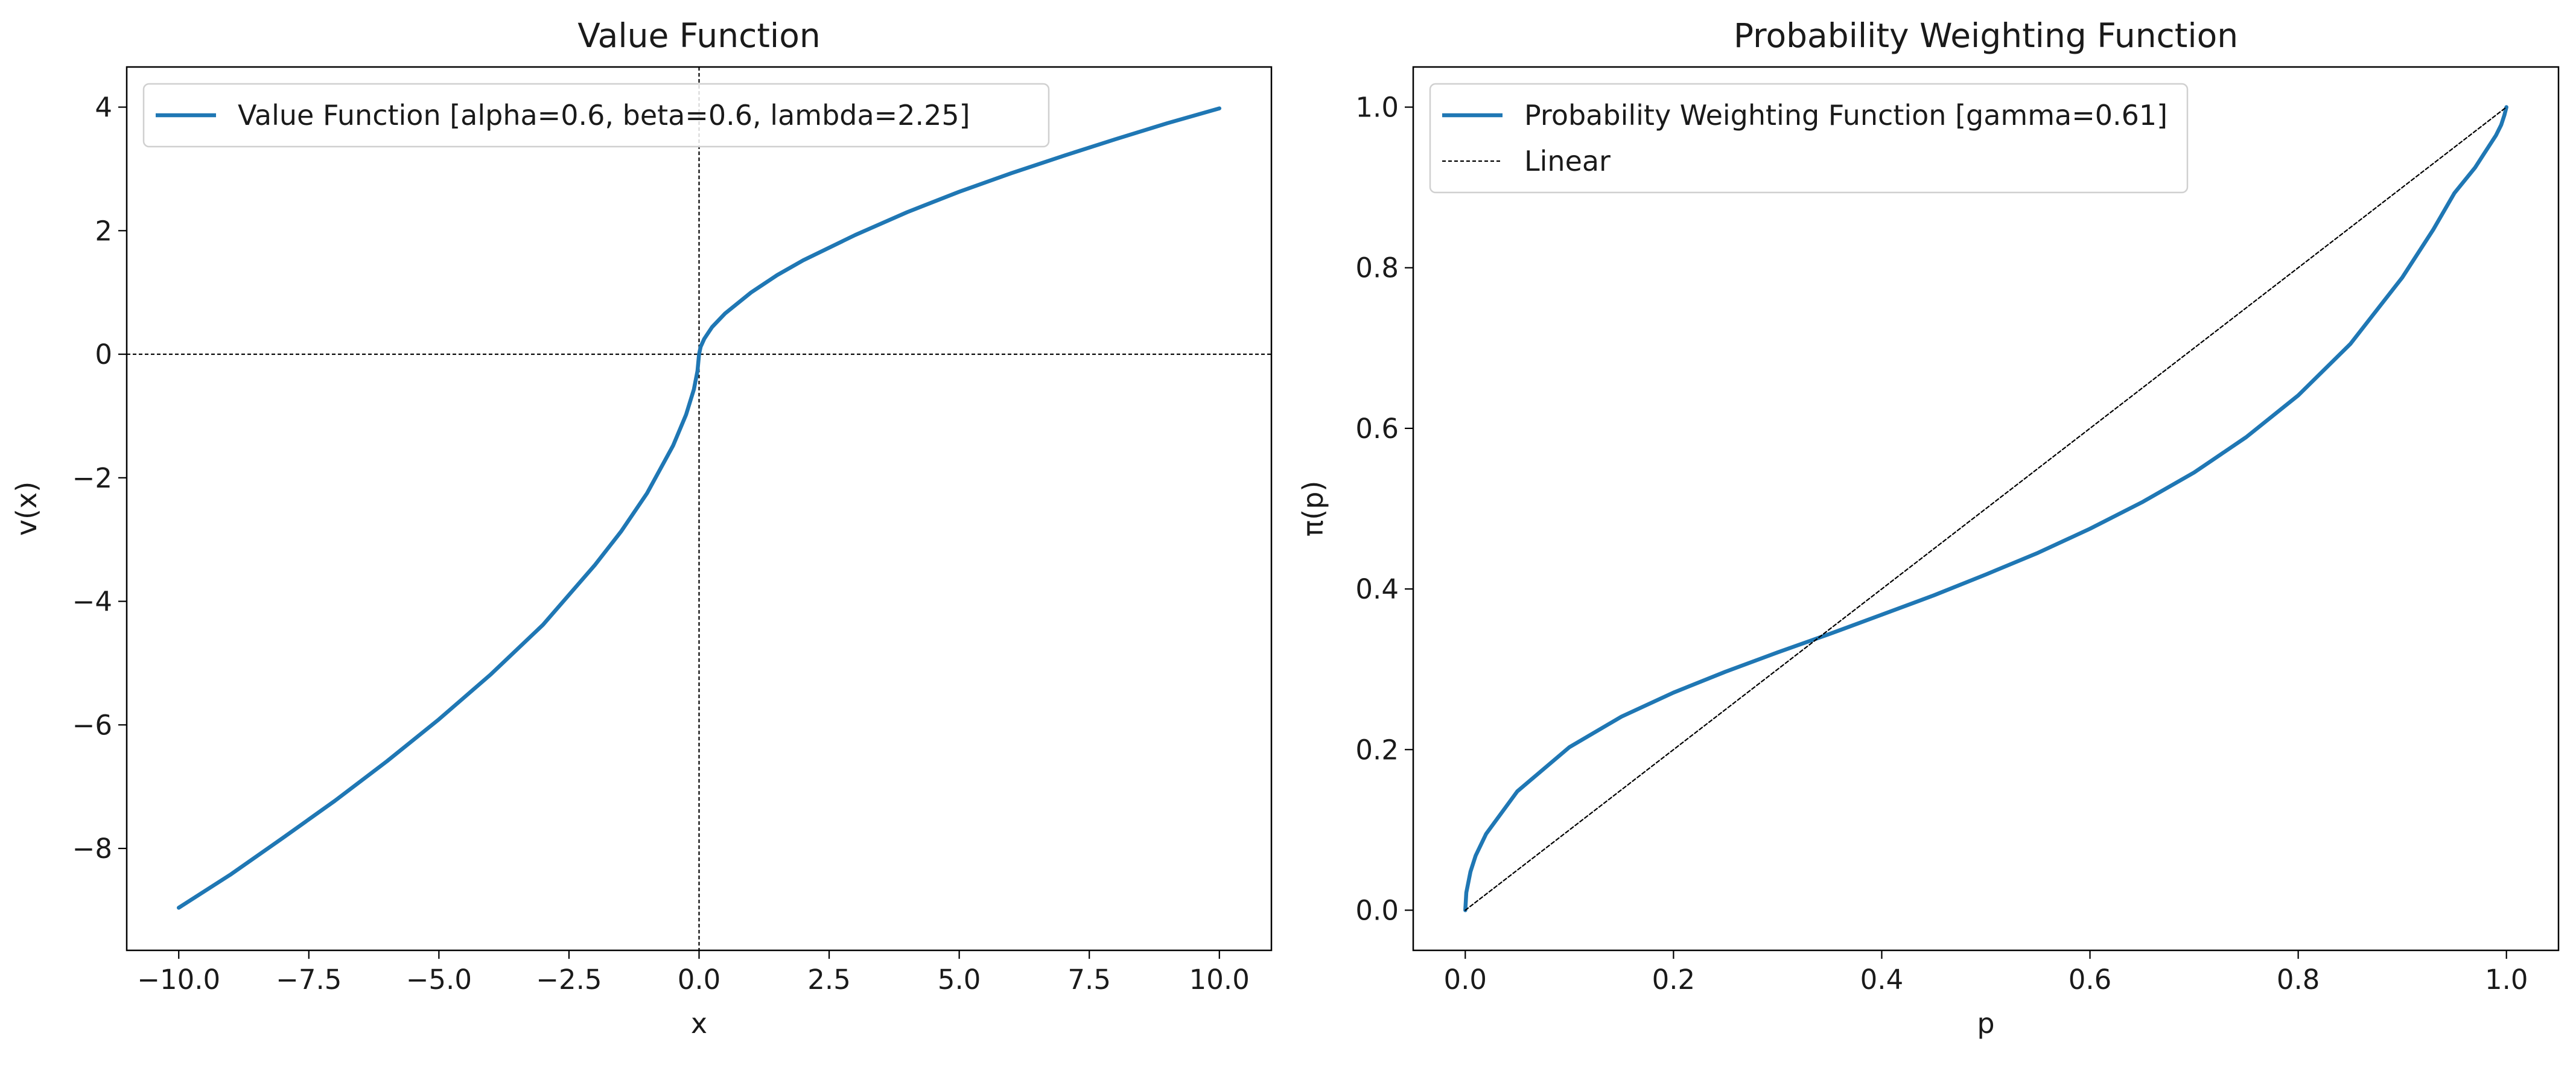 The height and width of the screenshot is (1065, 2576). Describe the element at coordinates (2506, 980) in the screenshot. I see `x-tick-label: 1.0` at that location.